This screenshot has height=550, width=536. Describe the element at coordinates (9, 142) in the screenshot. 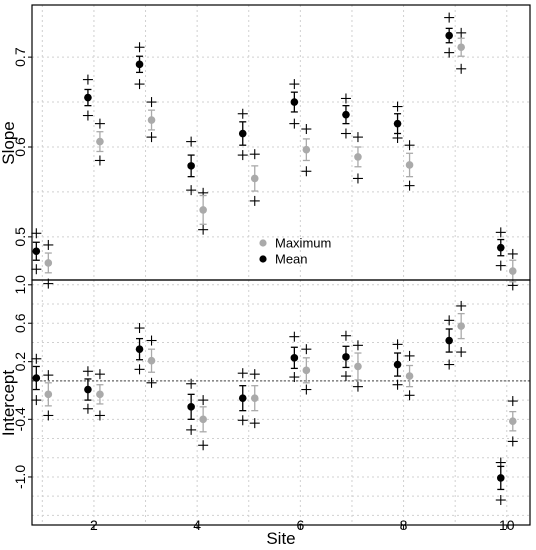

I see `y-axis-title-slope: Slope` at that location.